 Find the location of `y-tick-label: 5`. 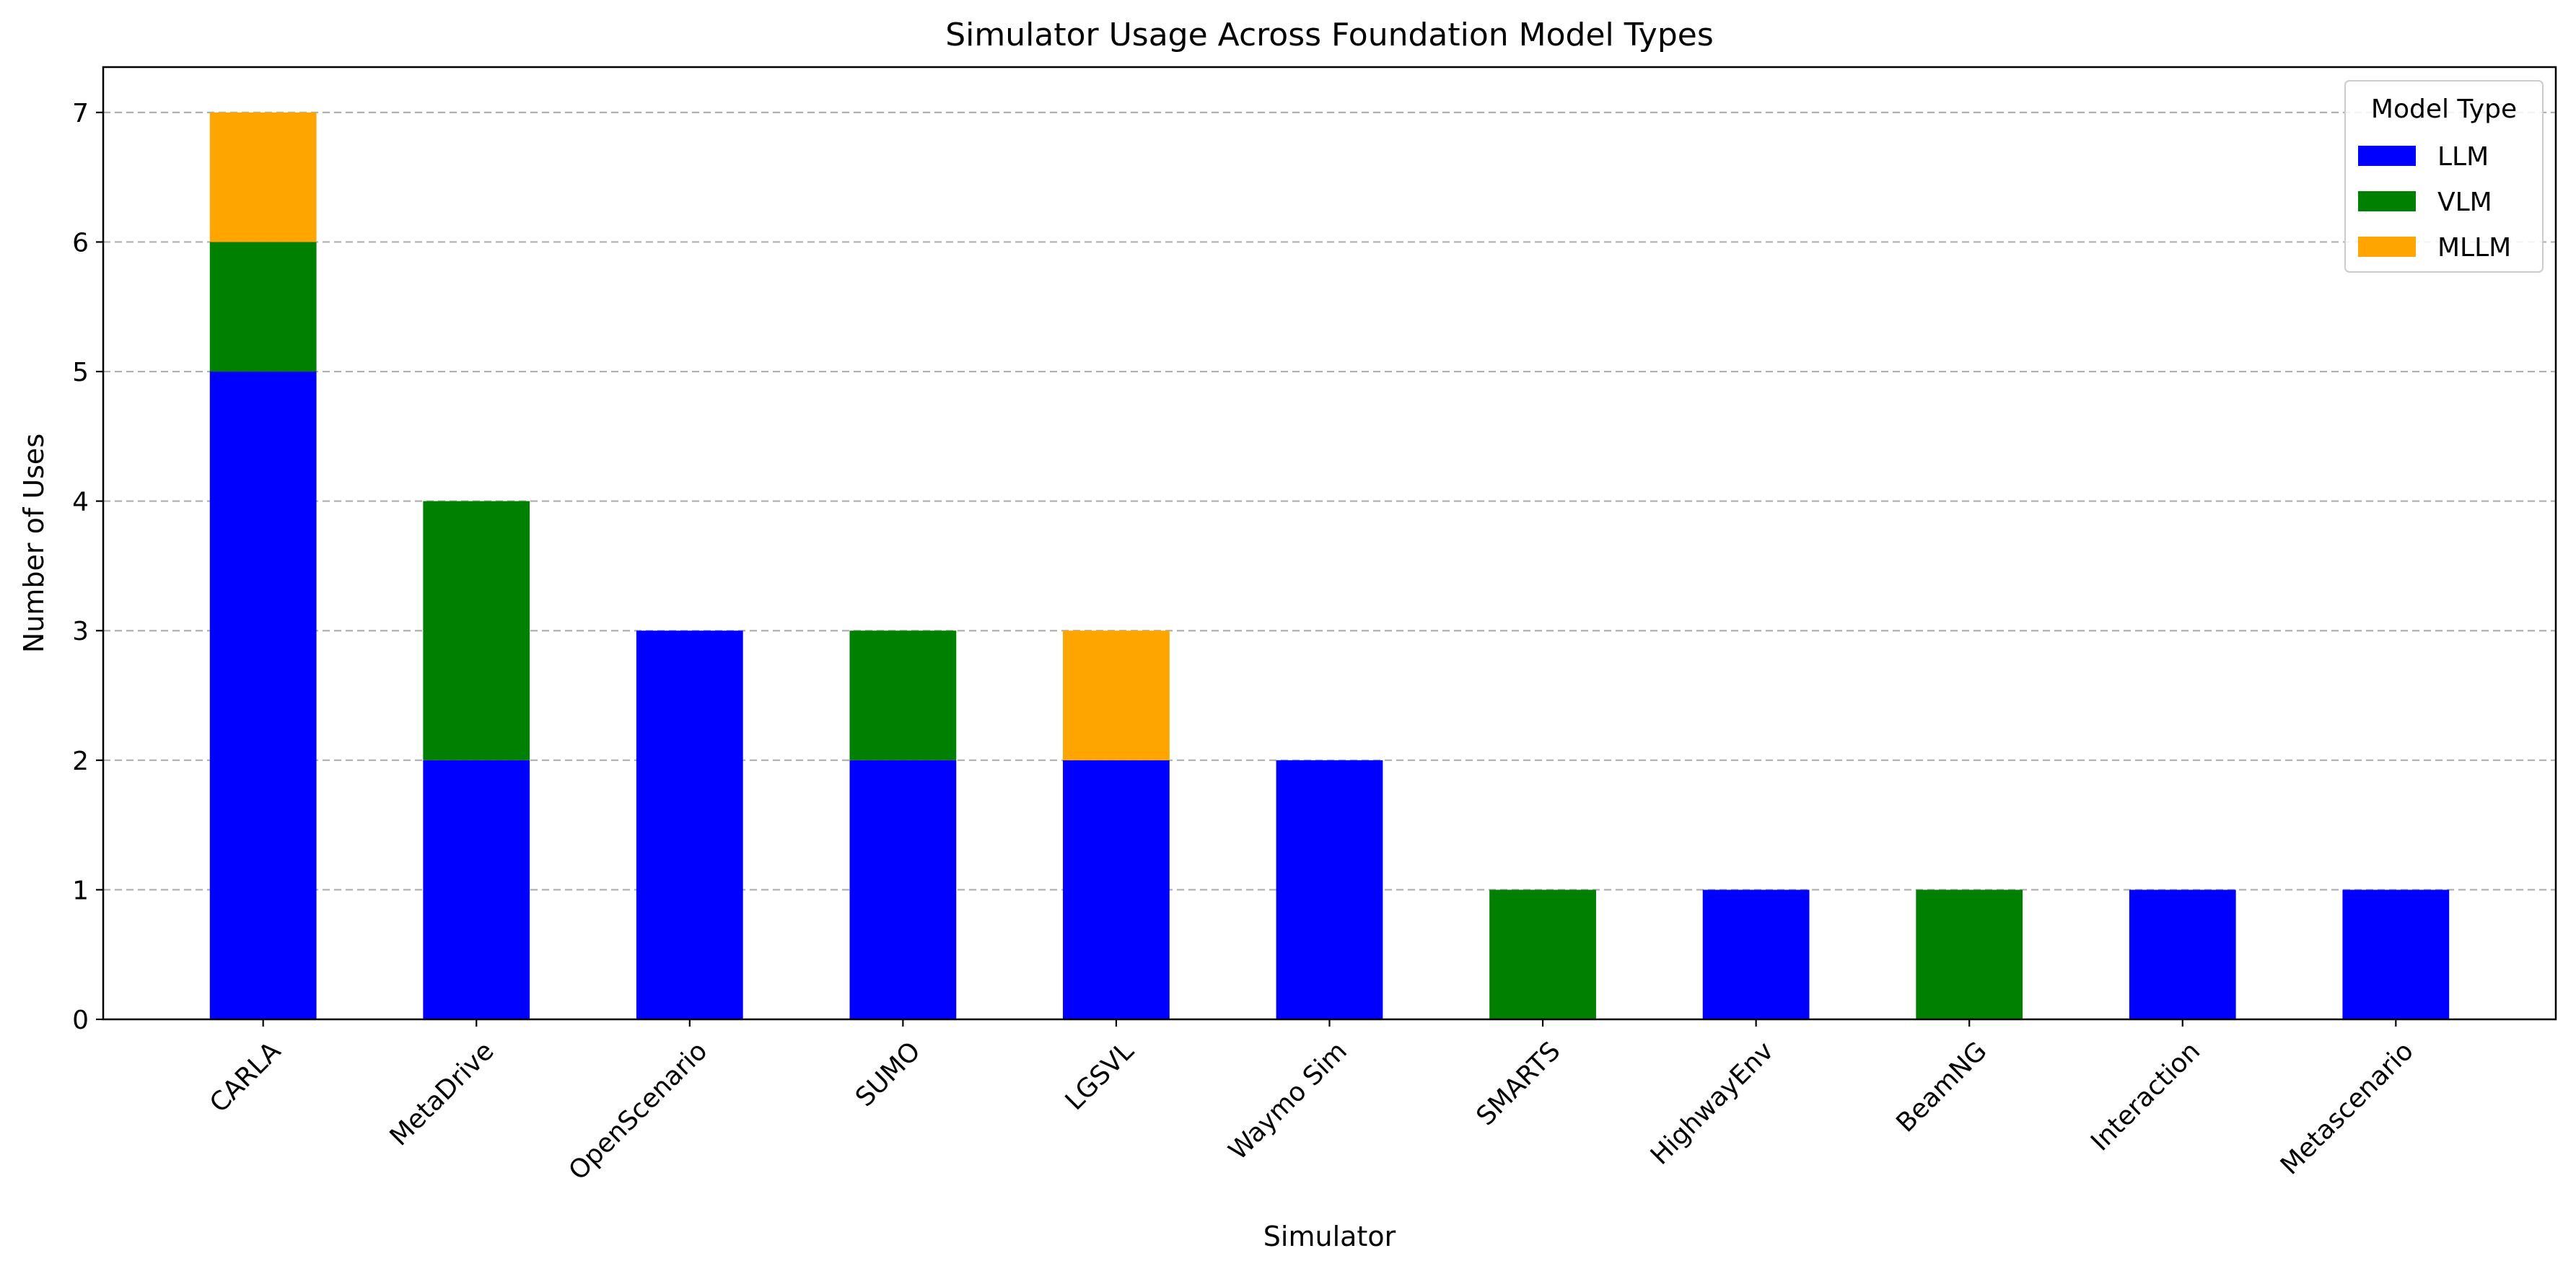

y-tick-label: 5 is located at coordinates (80, 372).